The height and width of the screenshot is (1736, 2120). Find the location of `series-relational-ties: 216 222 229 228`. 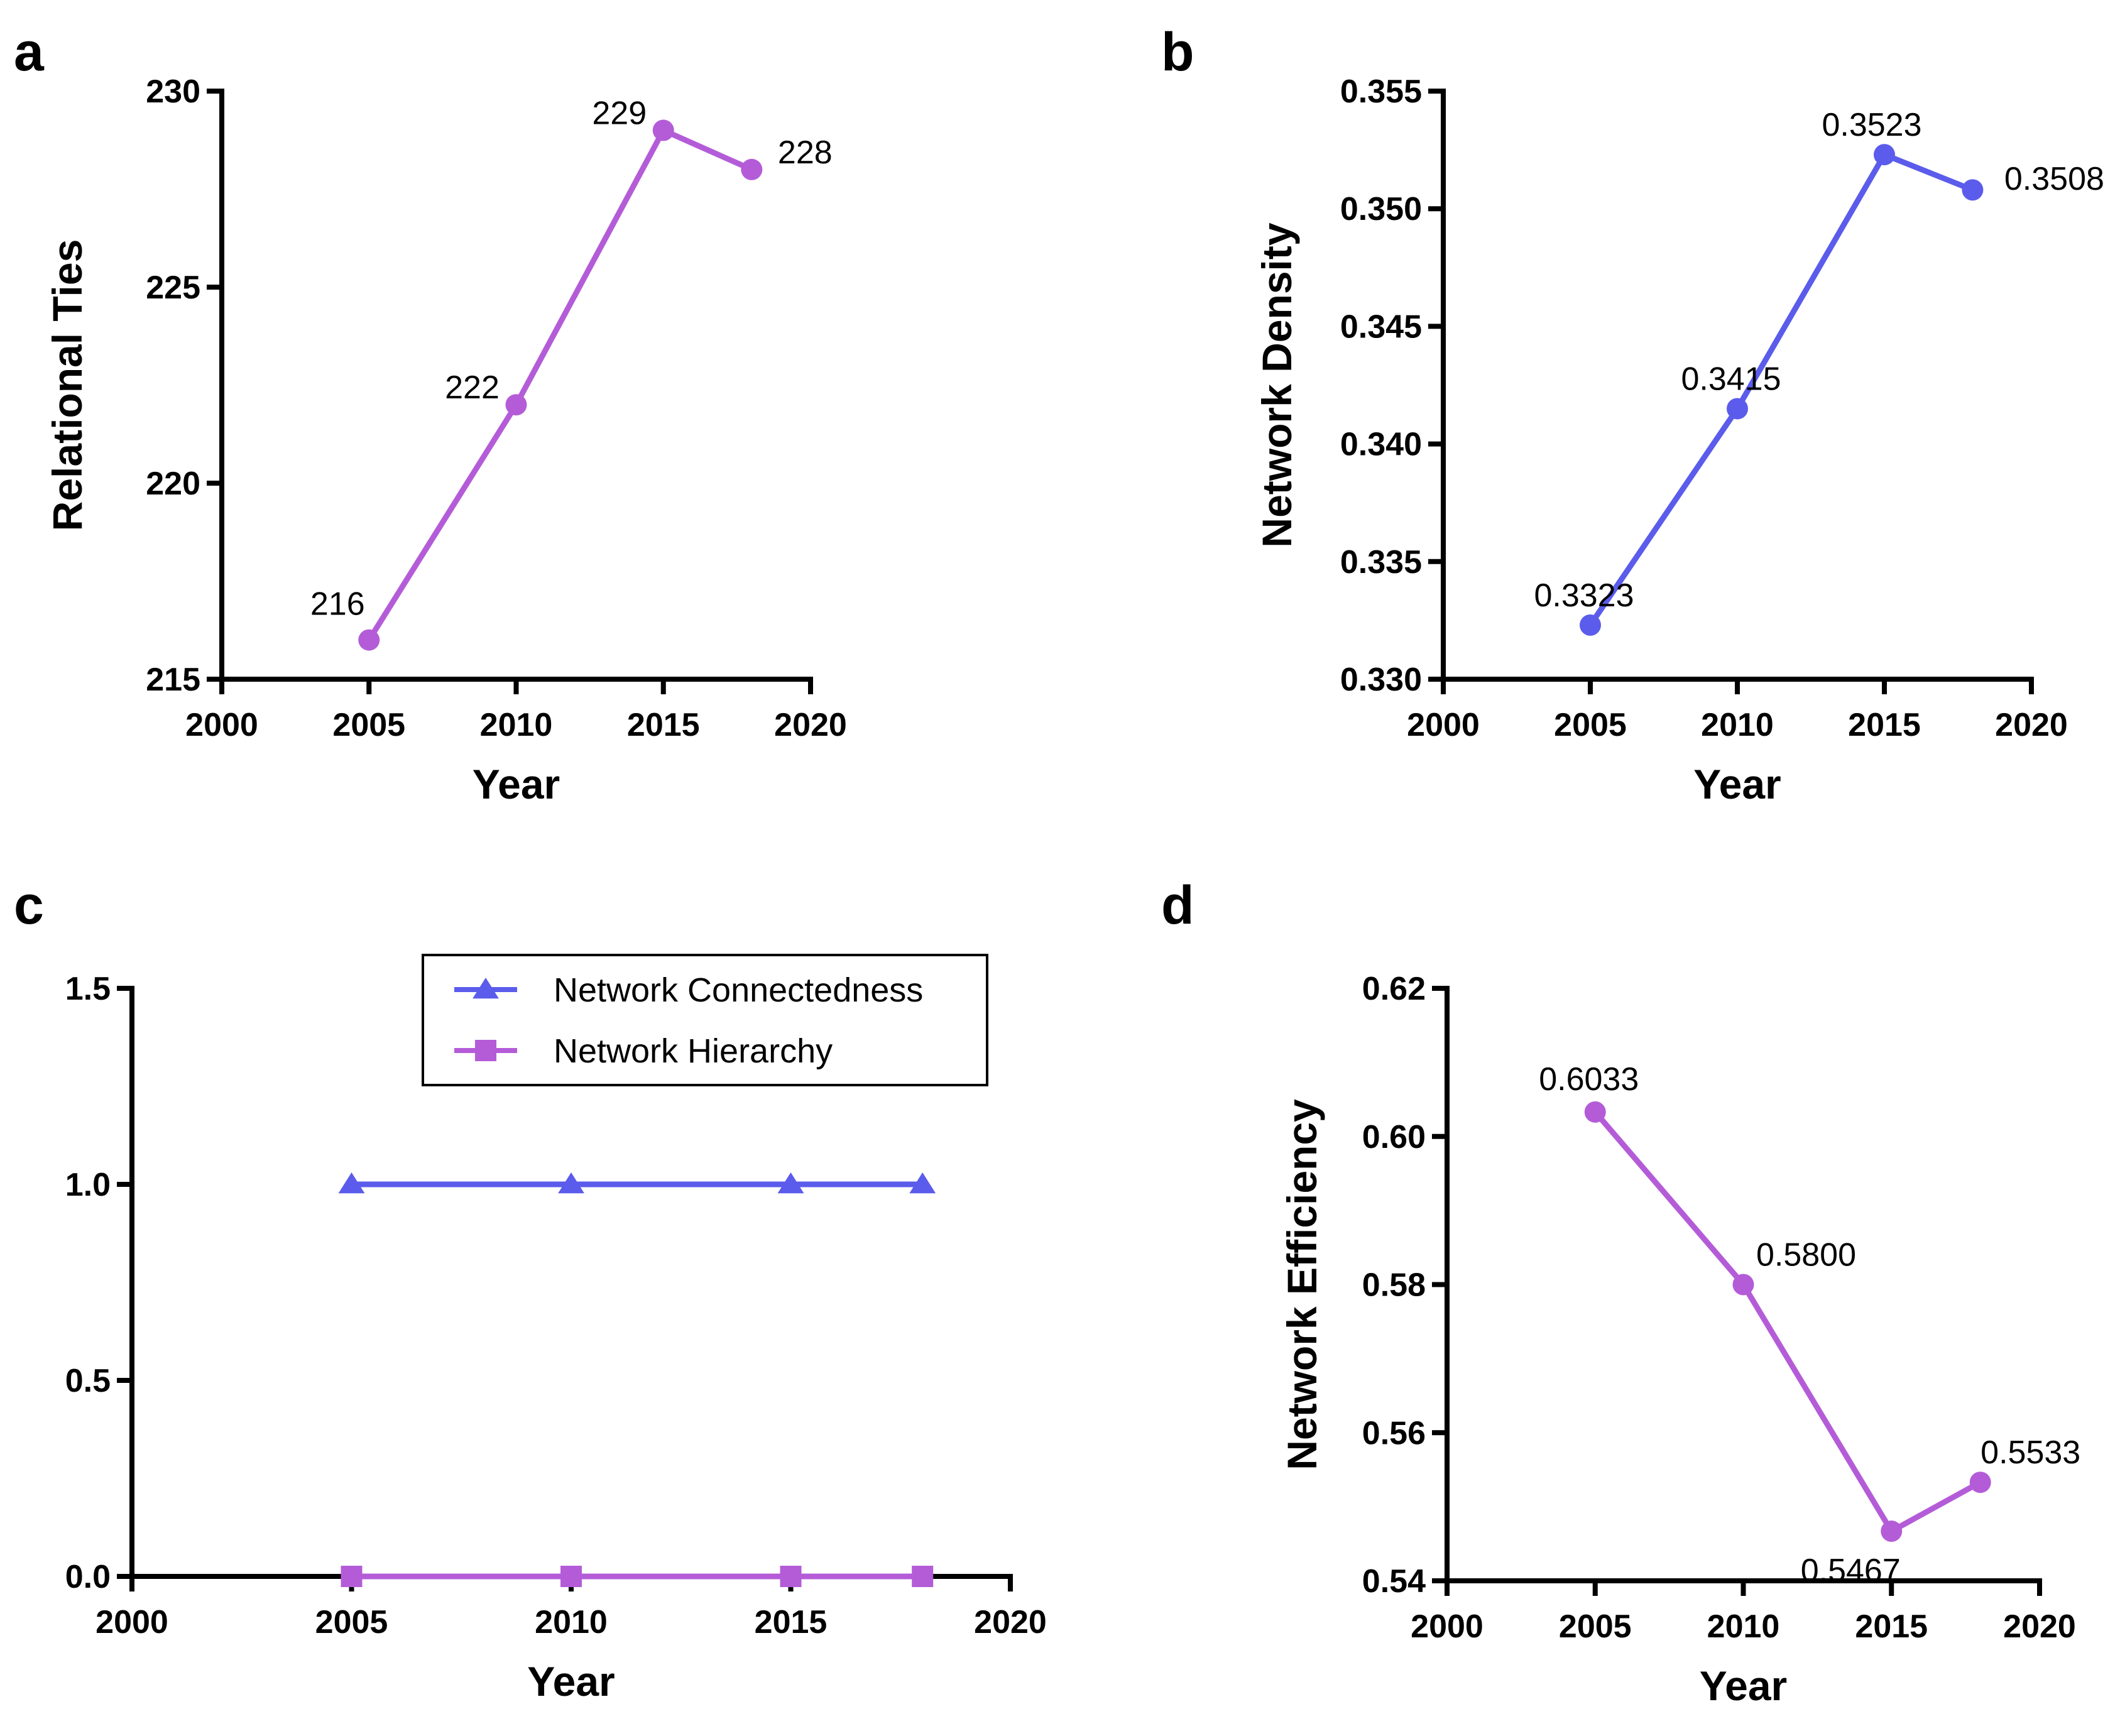

series-relational-ties: 216 222 229 228 is located at coordinates (571, 373).